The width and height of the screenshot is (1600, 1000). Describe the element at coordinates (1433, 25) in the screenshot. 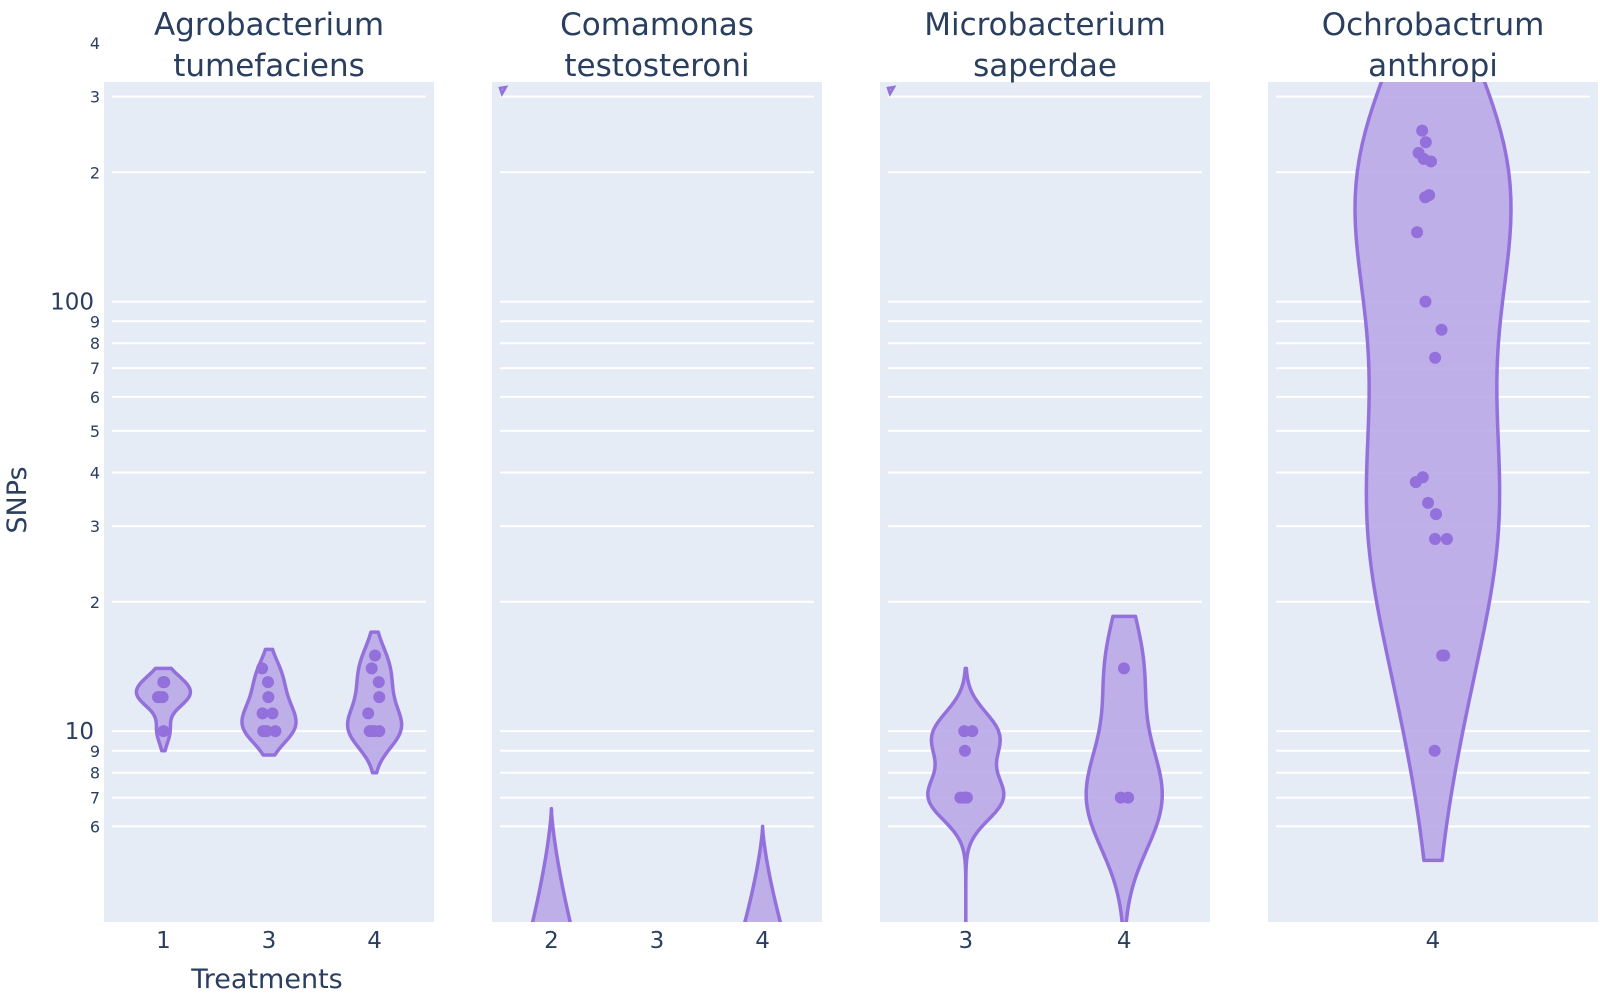

I see `panel-title-line: Ochrobactrum` at that location.